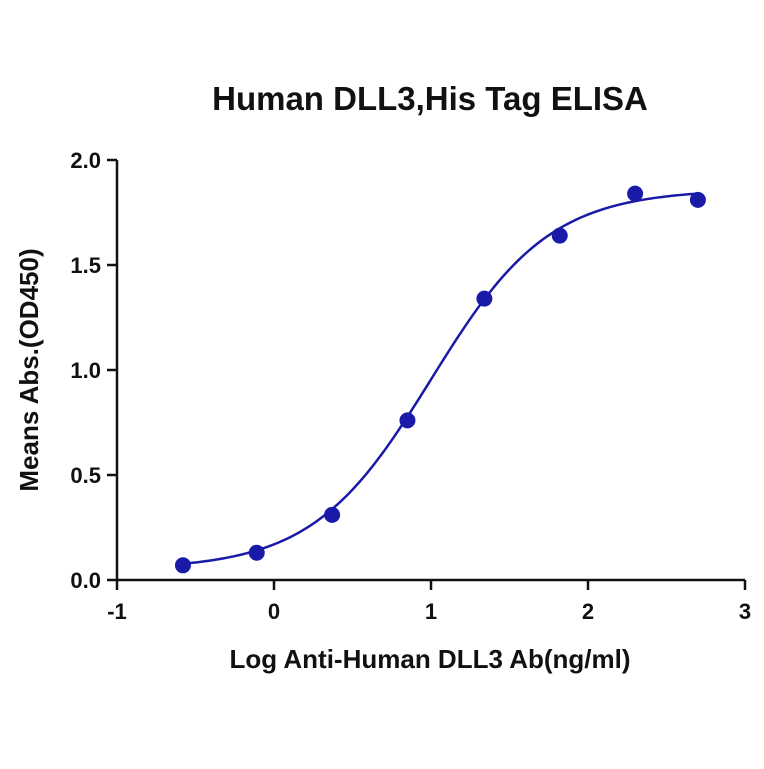  Describe the element at coordinates (85, 370) in the screenshot. I see `y-tick-label: 1.0` at that location.